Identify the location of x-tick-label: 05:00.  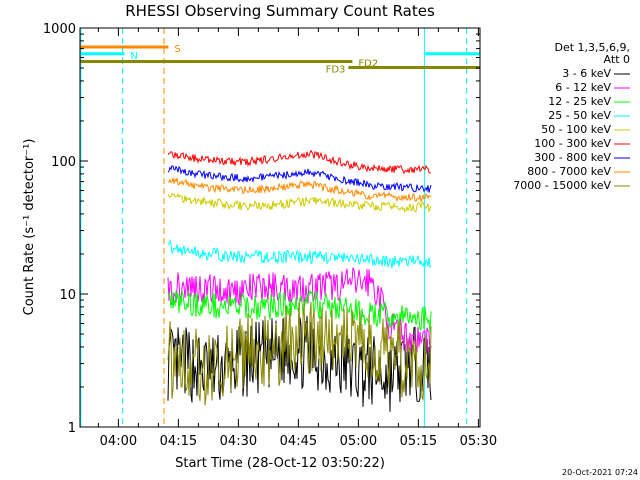
(358, 441).